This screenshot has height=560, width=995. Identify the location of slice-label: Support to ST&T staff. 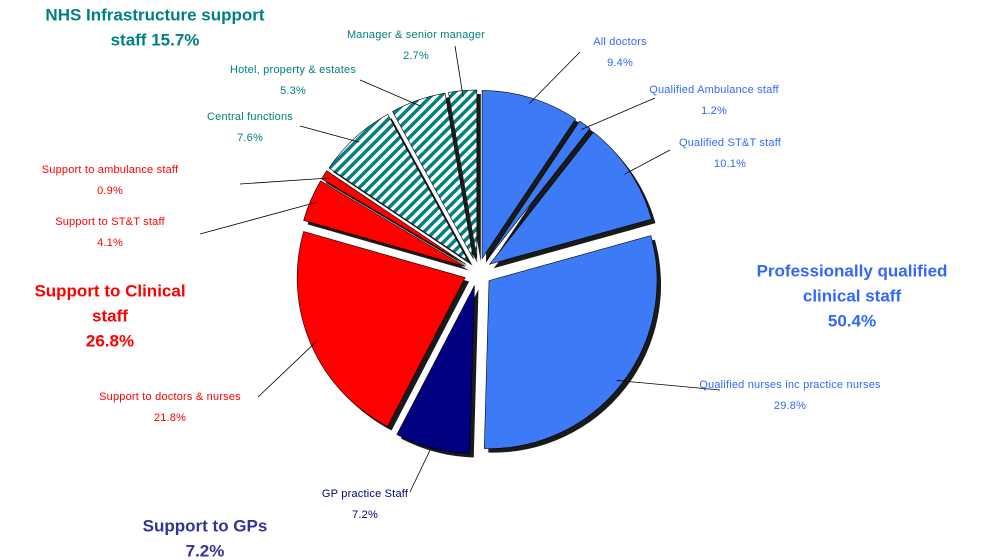
(110, 222).